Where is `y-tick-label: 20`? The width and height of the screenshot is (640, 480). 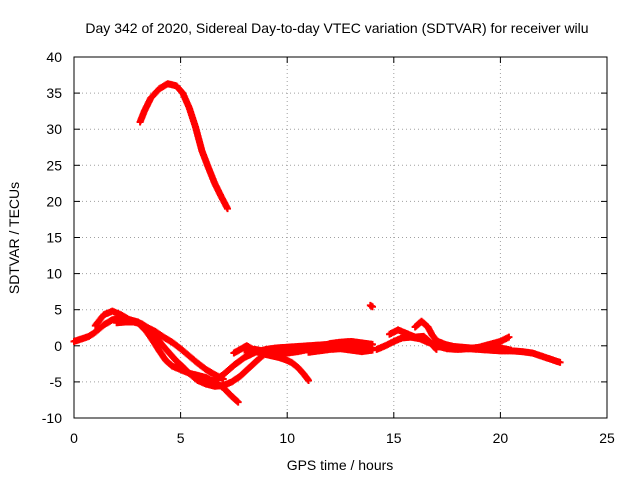
y-tick-label: 20 is located at coordinates (54, 201).